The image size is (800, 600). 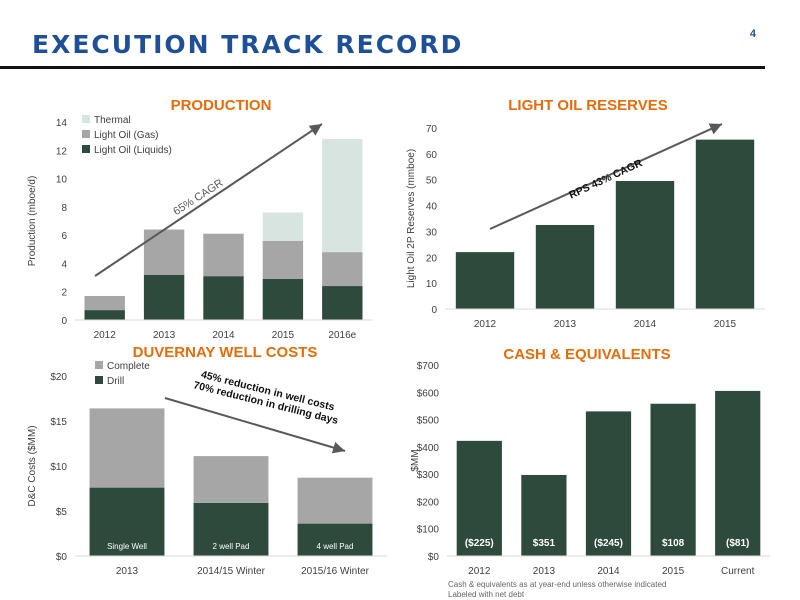 What do you see at coordinates (255, 425) in the screenshot?
I see `well_costs-trend-arrow` at bounding box center [255, 425].